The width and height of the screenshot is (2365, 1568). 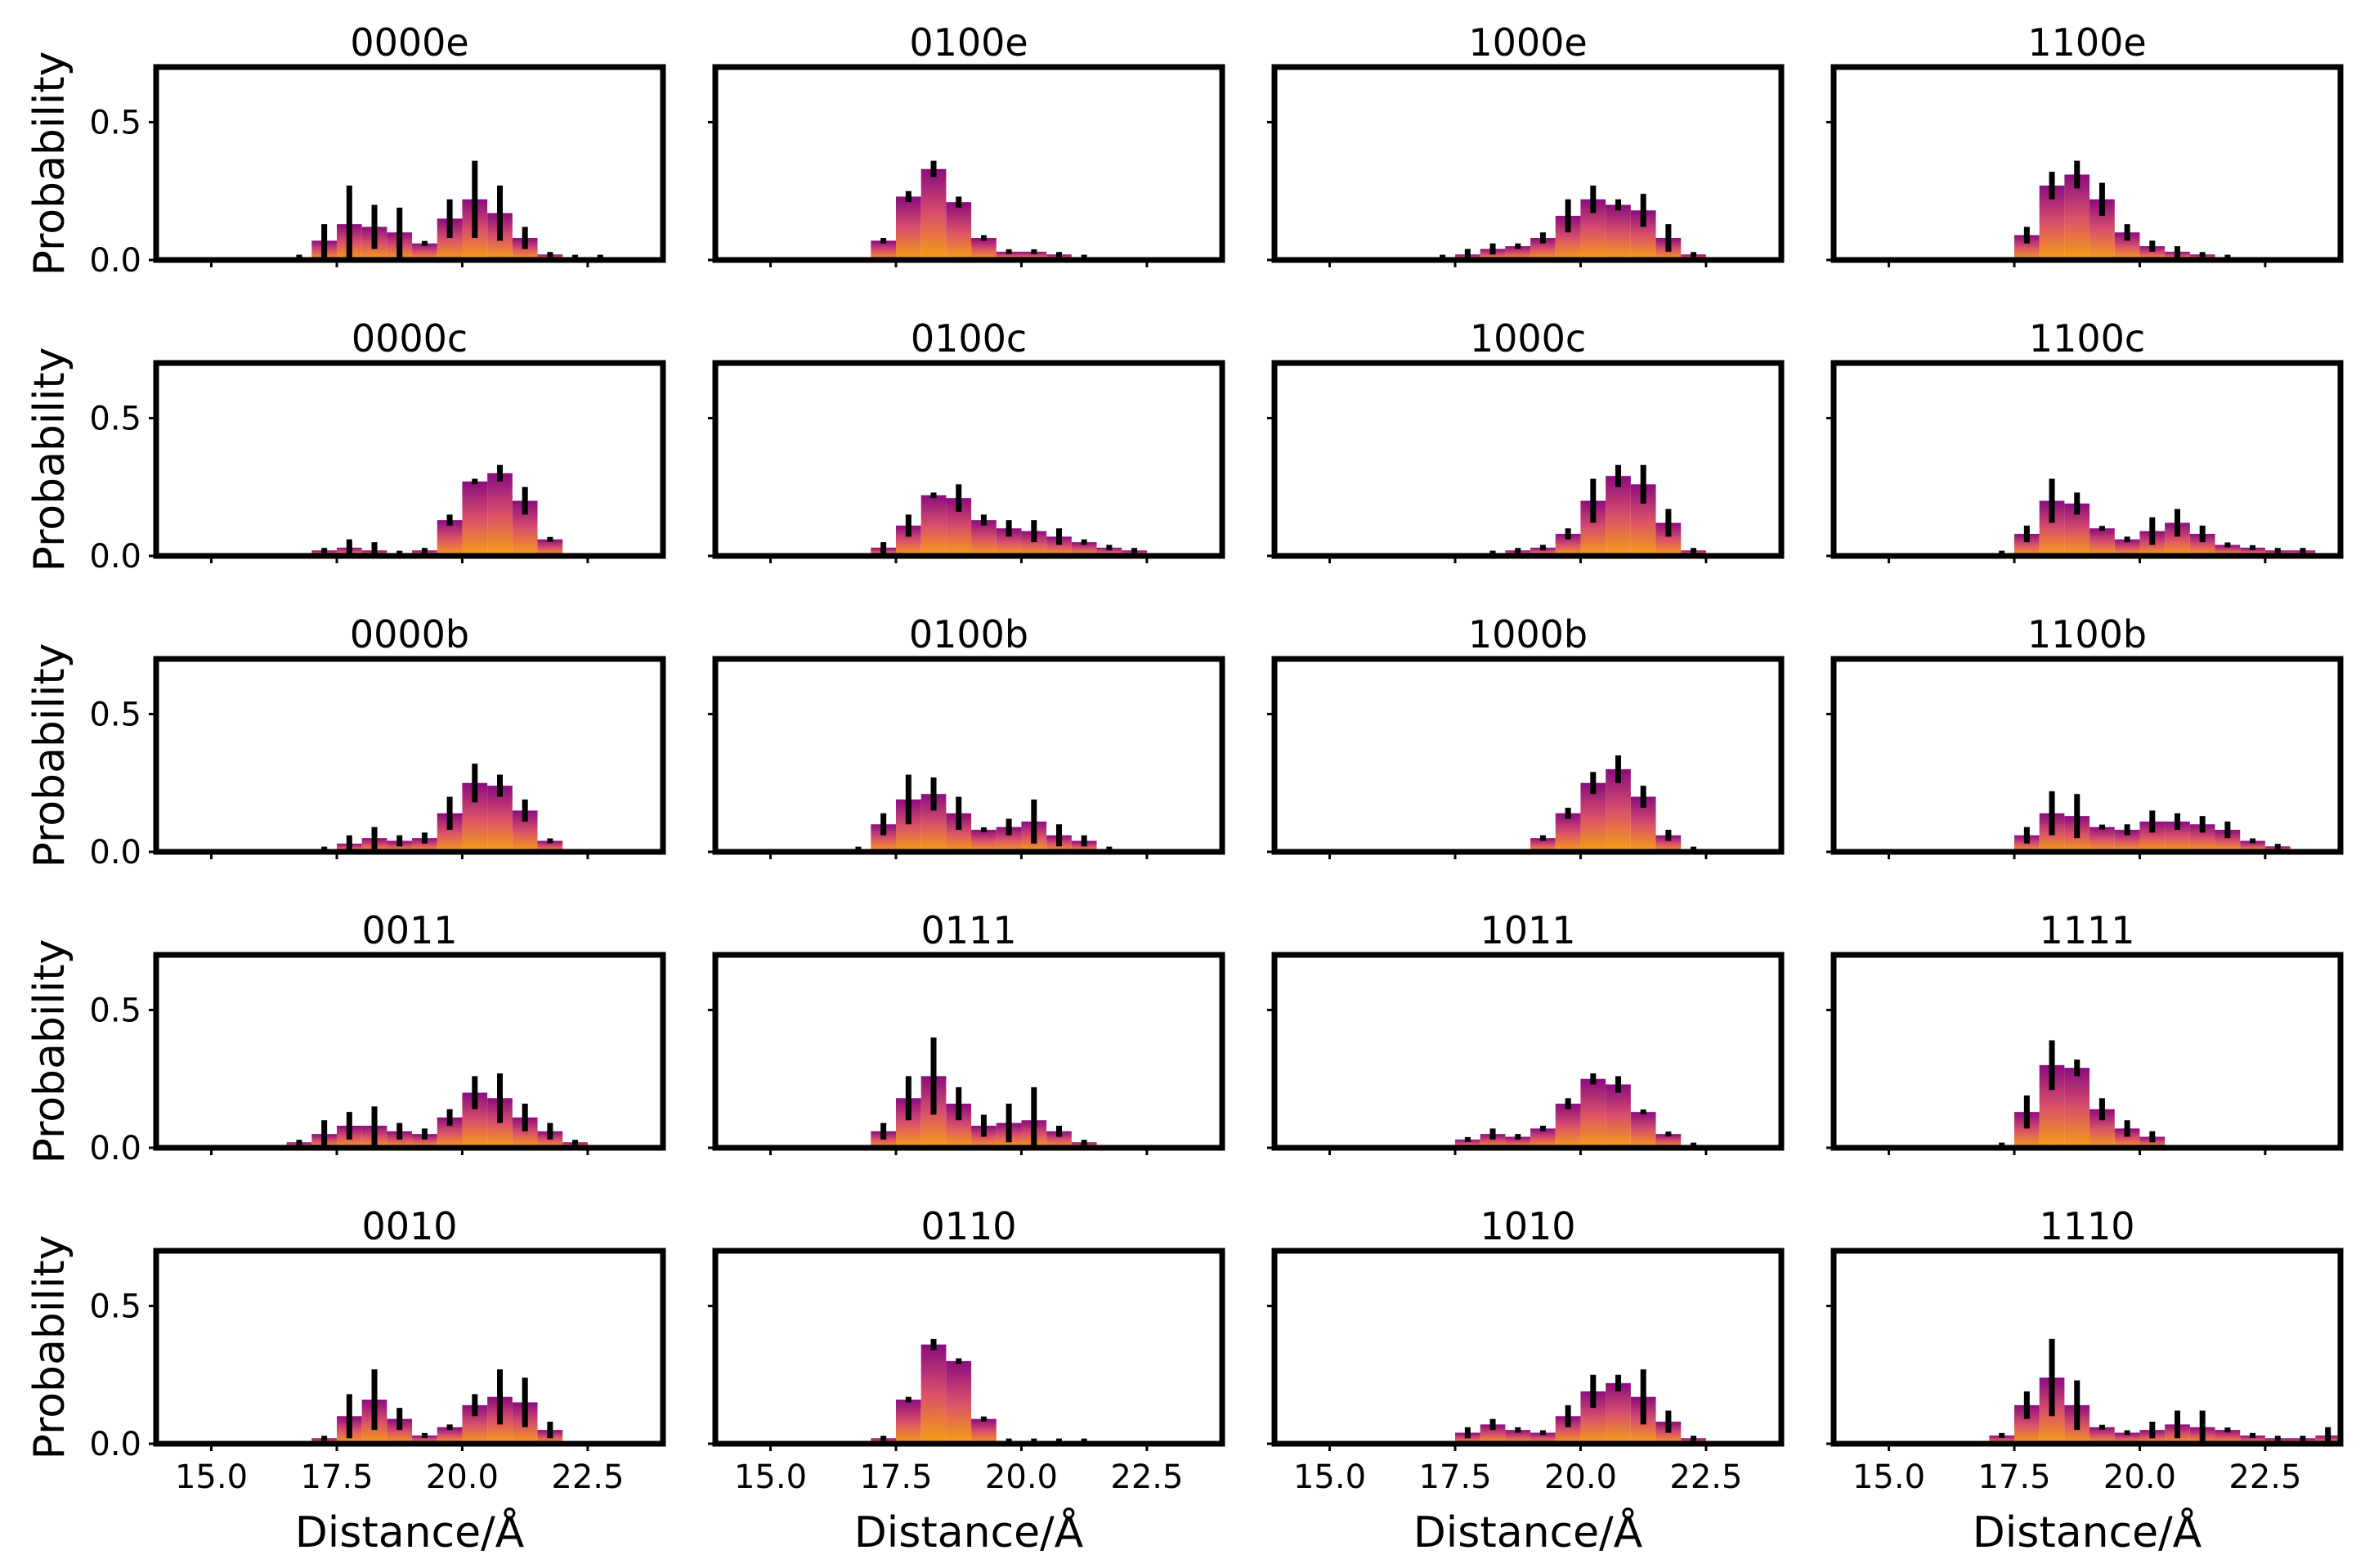 I want to click on panel-1011: 1011, so click(x=1526, y=1031).